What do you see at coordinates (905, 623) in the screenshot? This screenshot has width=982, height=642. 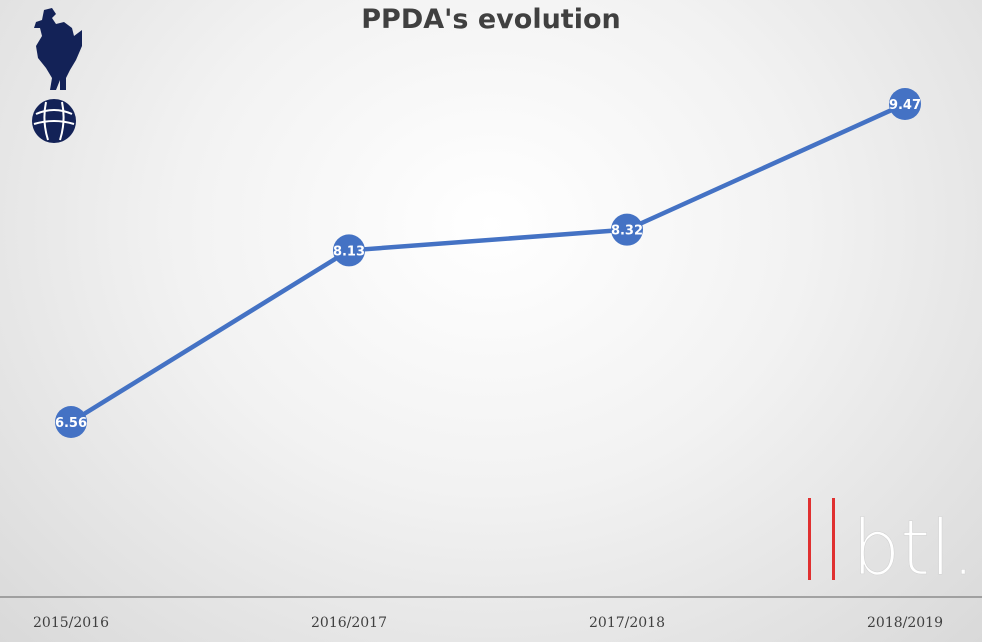 I see `x-tick-label: 2018/2019` at bounding box center [905, 623].